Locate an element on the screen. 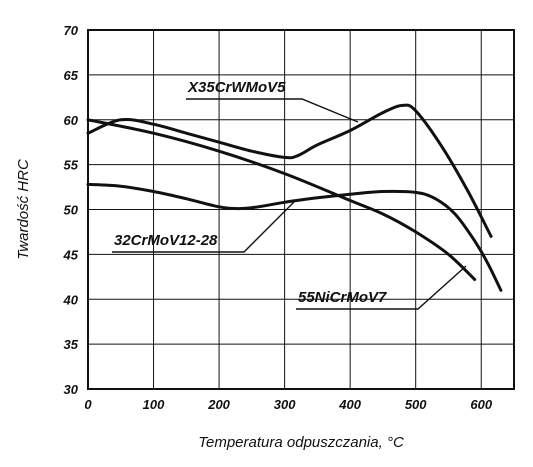  series-label-32crmov12-28: 32CrMoV12-28 is located at coordinates (166, 240).